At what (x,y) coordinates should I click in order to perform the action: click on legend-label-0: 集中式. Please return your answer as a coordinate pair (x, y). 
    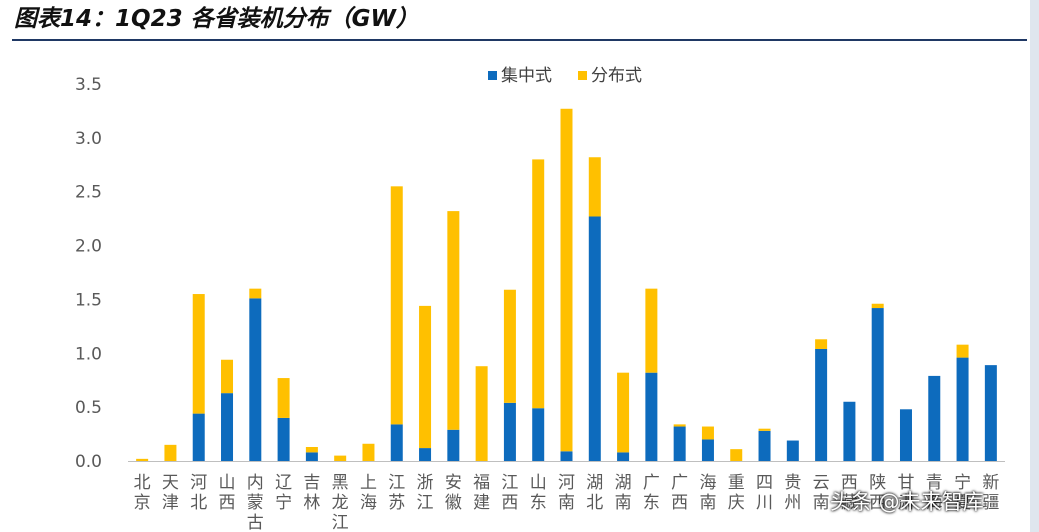
    Looking at the image, I should click on (526, 76).